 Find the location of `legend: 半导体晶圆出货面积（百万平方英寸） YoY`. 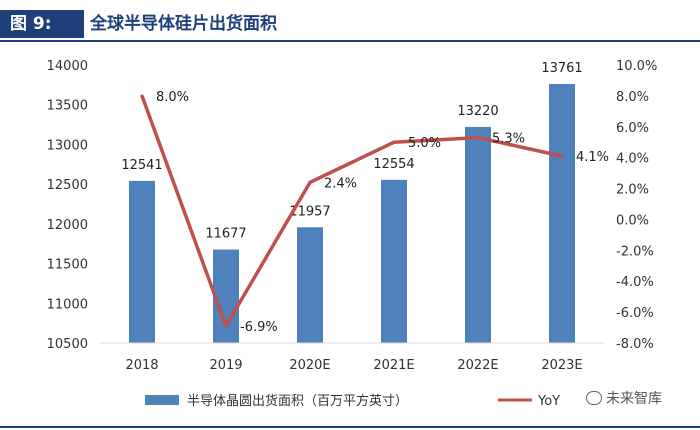

legend: 半导体晶圆出货面积（百万平方英寸） YoY is located at coordinates (352, 401).